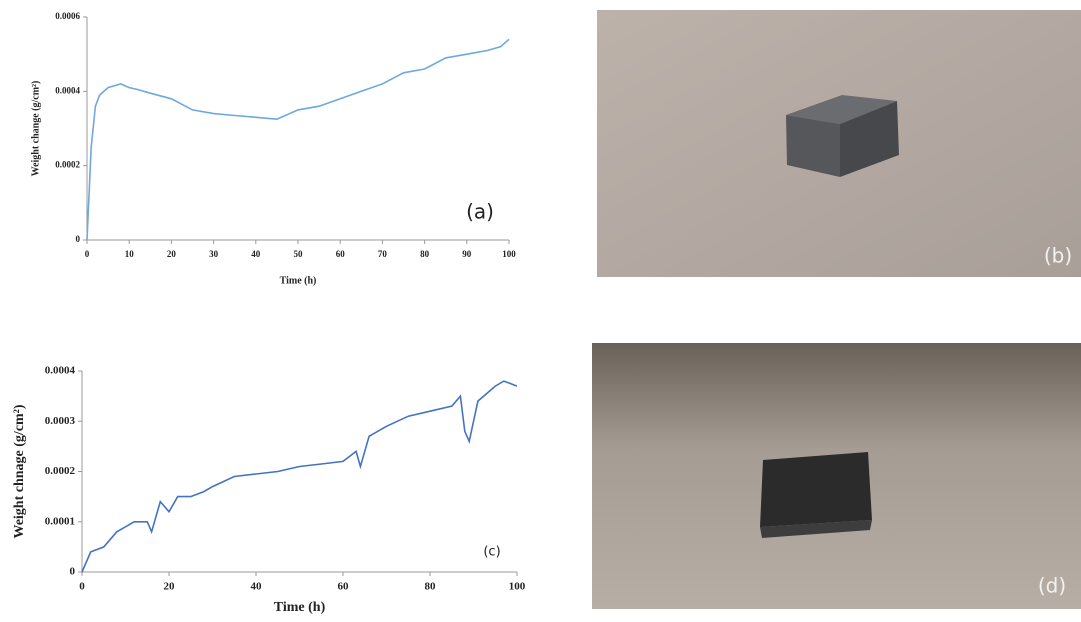  Describe the element at coordinates (467, 254) in the screenshot. I see `x-tick-label: 90` at that location.